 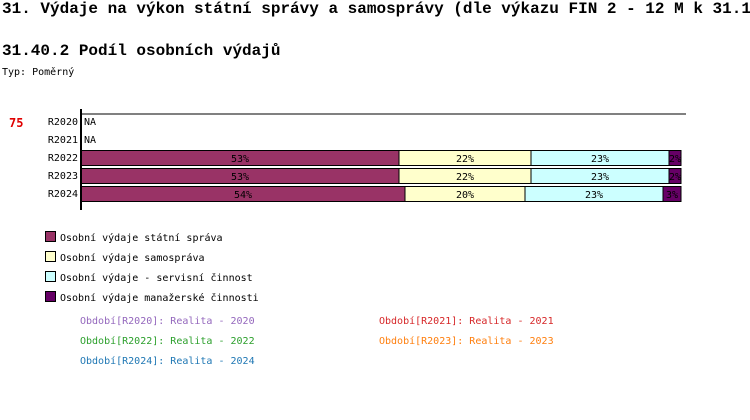 I want to click on legend-item: Osobní výdaje - servisní činnost, so click(x=149, y=277).